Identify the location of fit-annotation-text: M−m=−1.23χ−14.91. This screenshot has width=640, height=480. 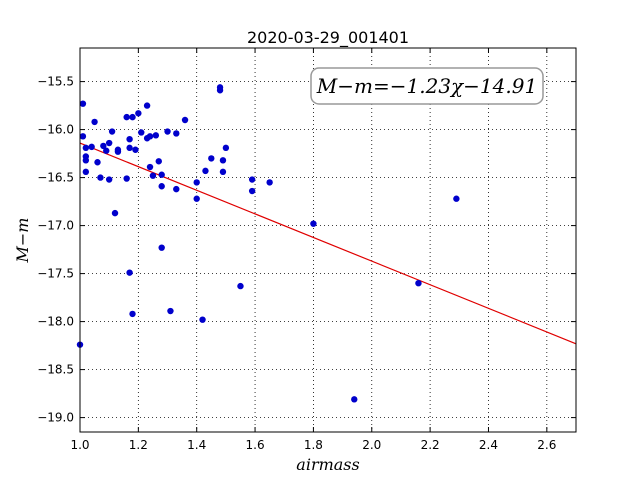
(426, 86).